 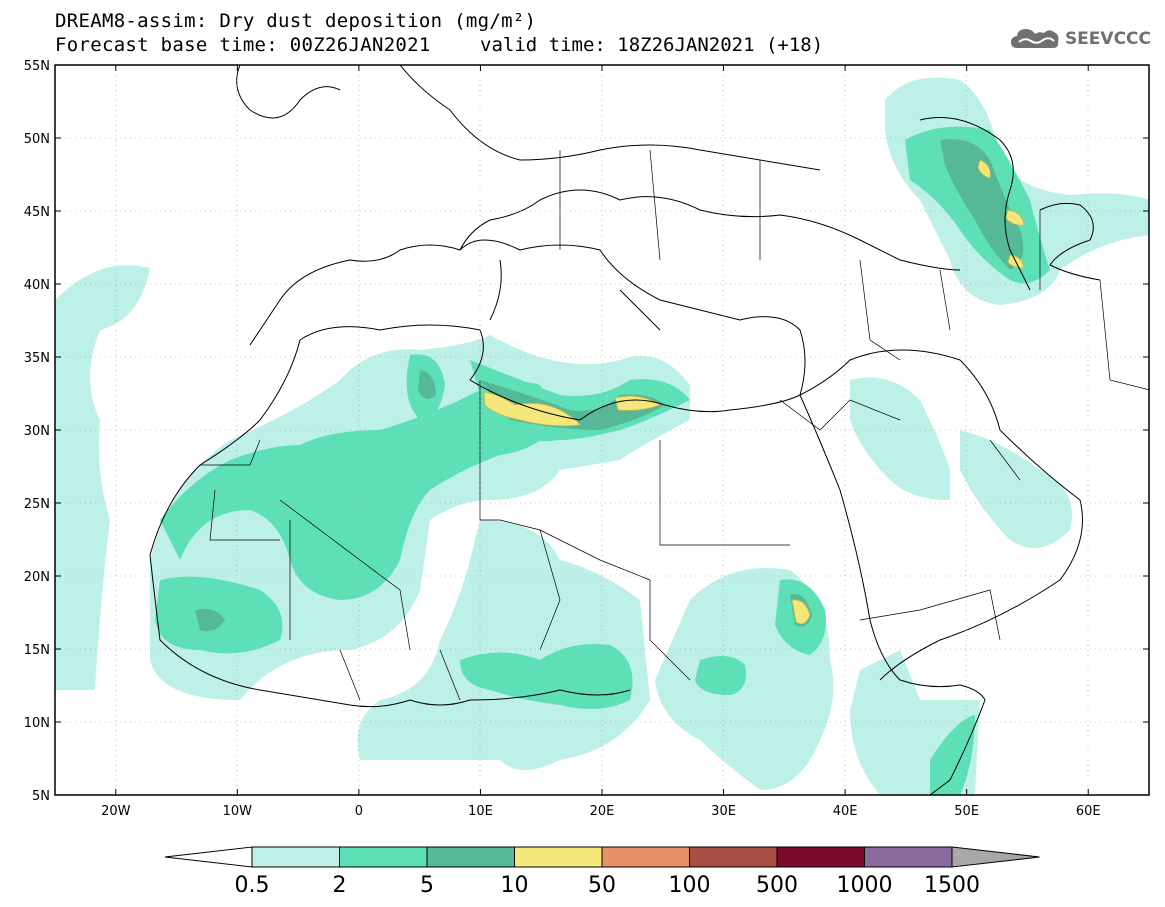 I want to click on lat-label-50N: 50N, so click(x=37, y=139).